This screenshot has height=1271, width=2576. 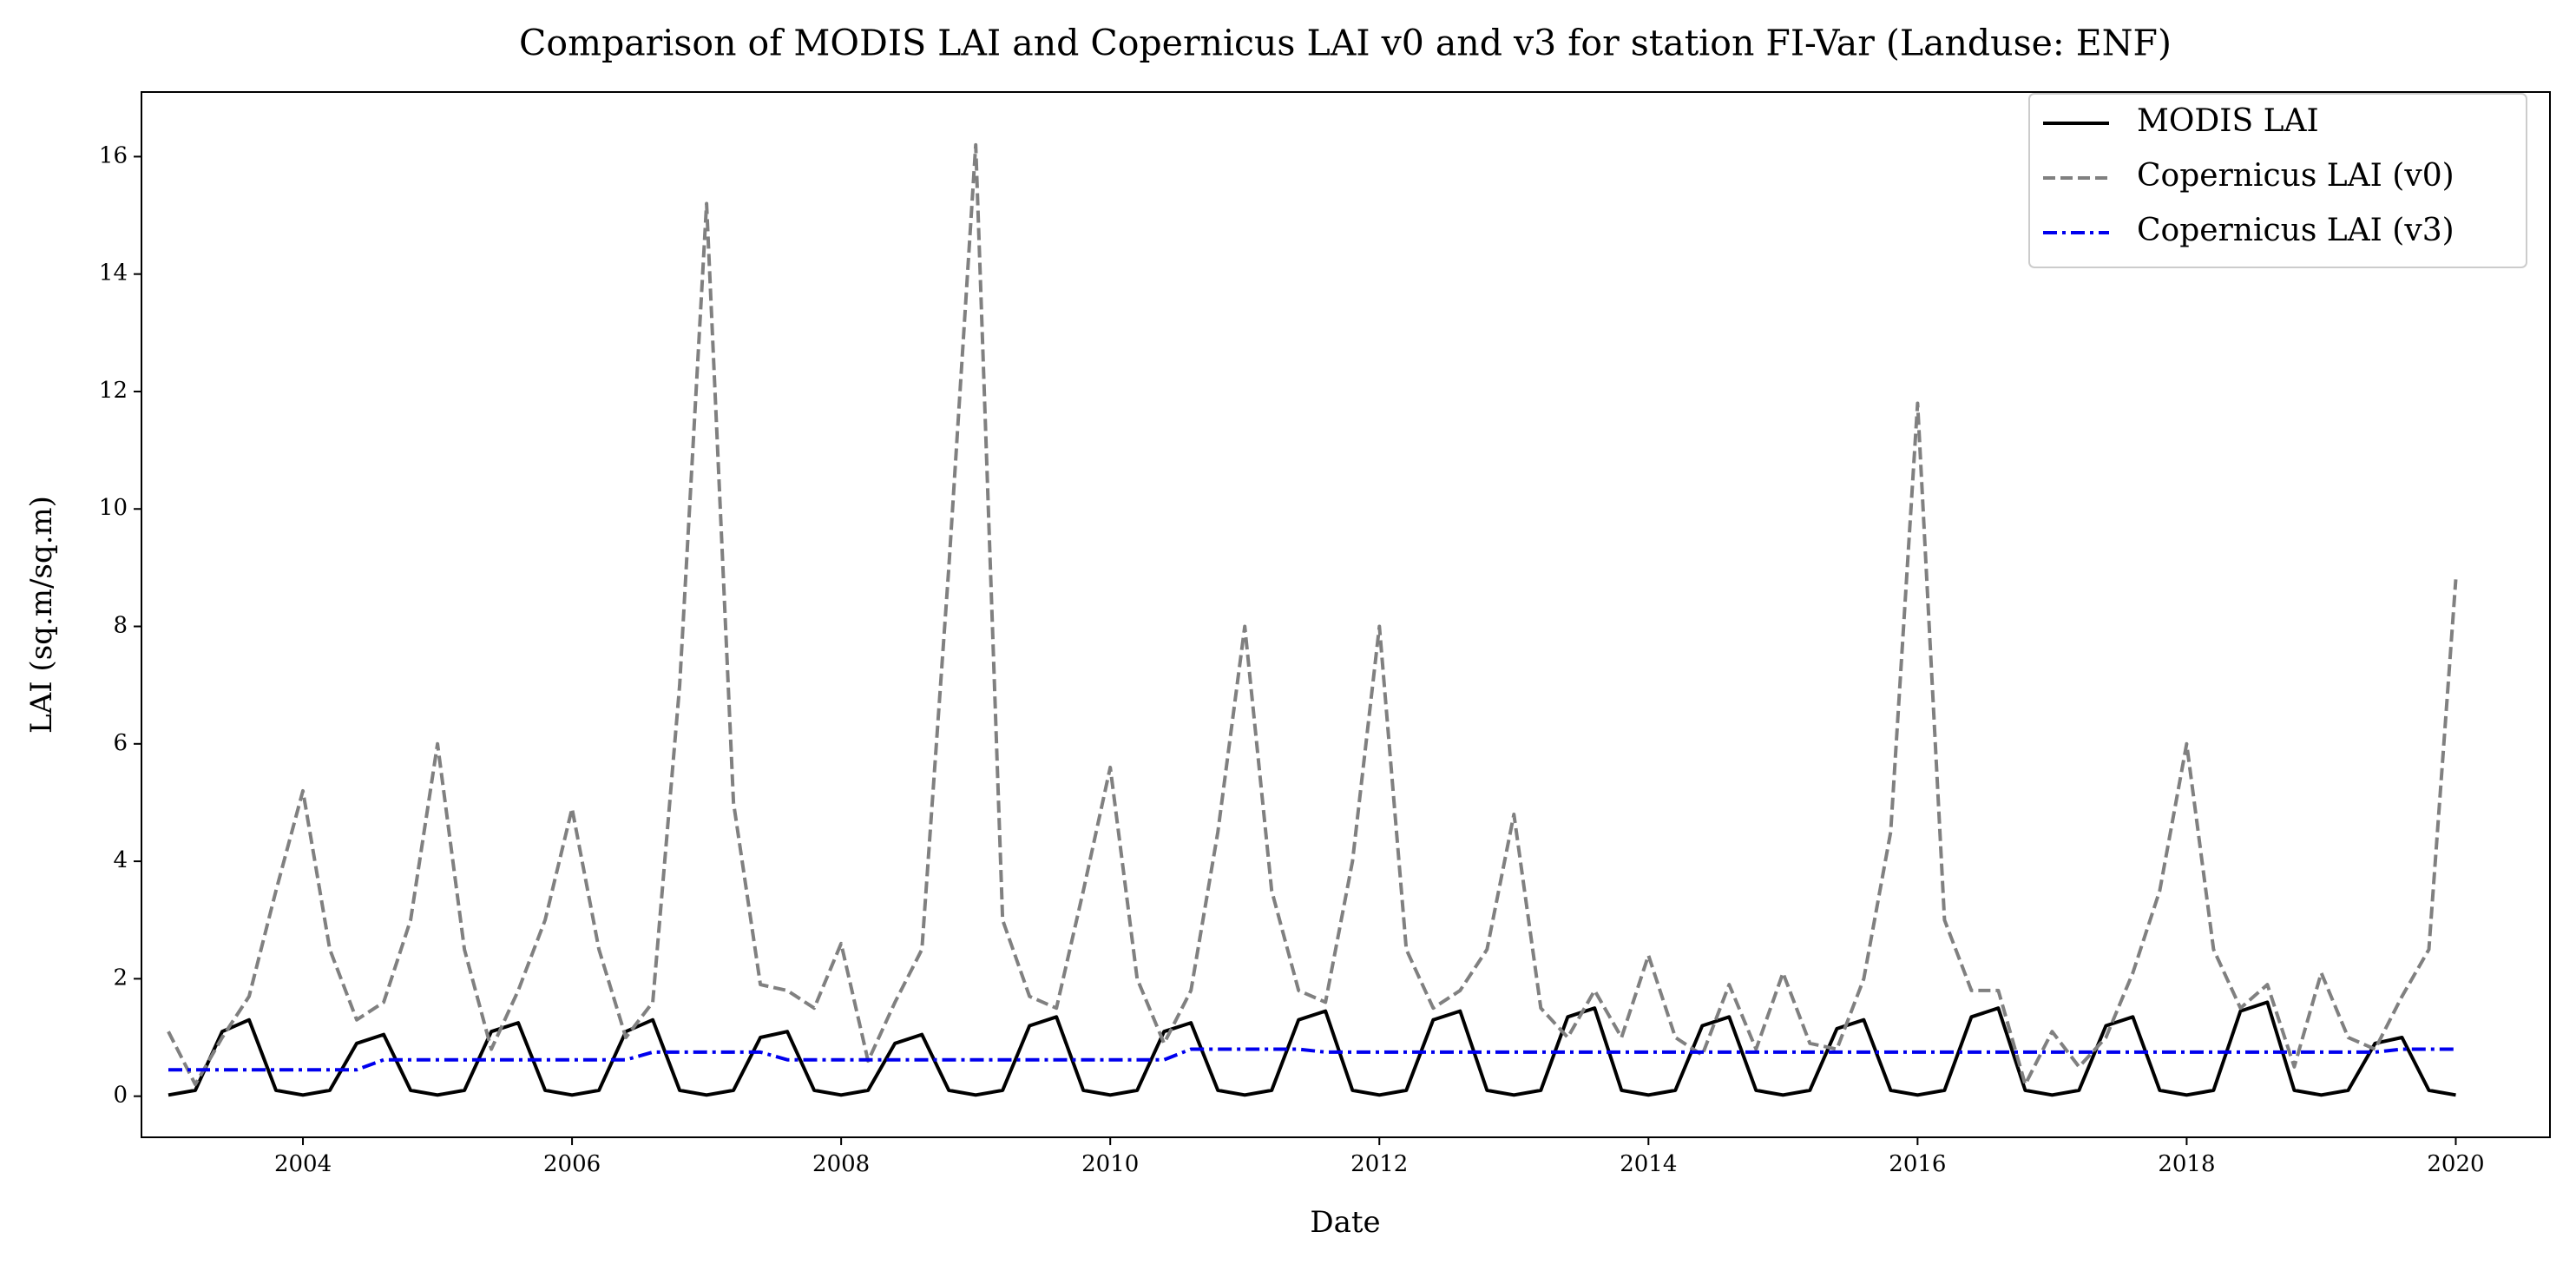 I want to click on y-tick-label: 8, so click(x=120, y=626).